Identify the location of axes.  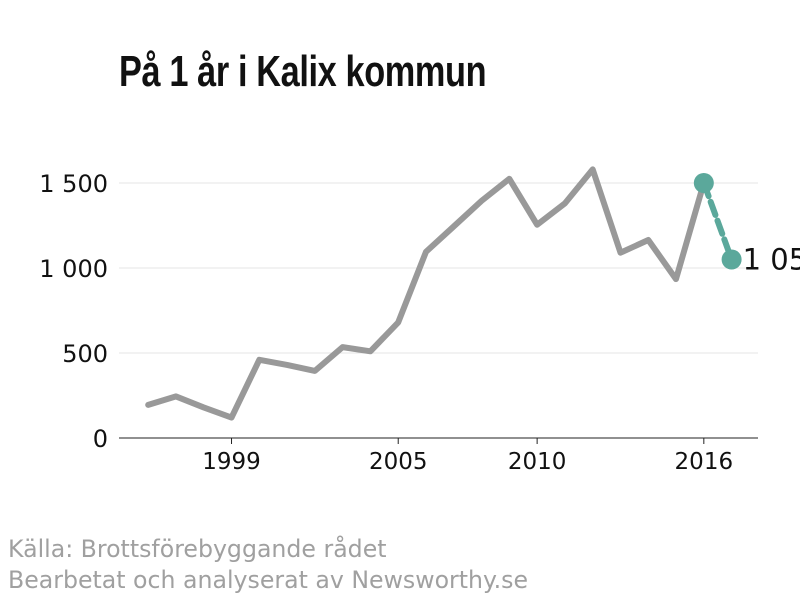
(438, 440).